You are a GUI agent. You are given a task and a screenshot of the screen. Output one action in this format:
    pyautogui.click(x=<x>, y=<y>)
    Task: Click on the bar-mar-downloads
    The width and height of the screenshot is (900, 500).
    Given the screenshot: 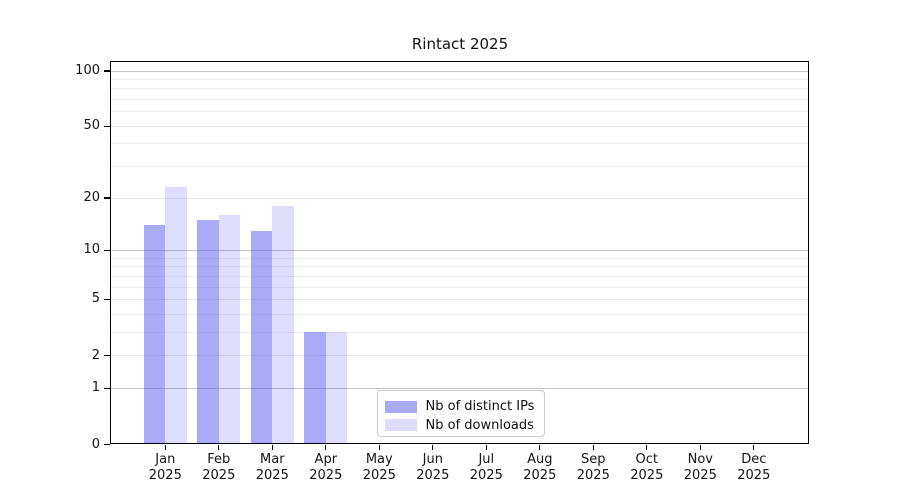 What is the action you would take?
    pyautogui.click(x=283, y=325)
    